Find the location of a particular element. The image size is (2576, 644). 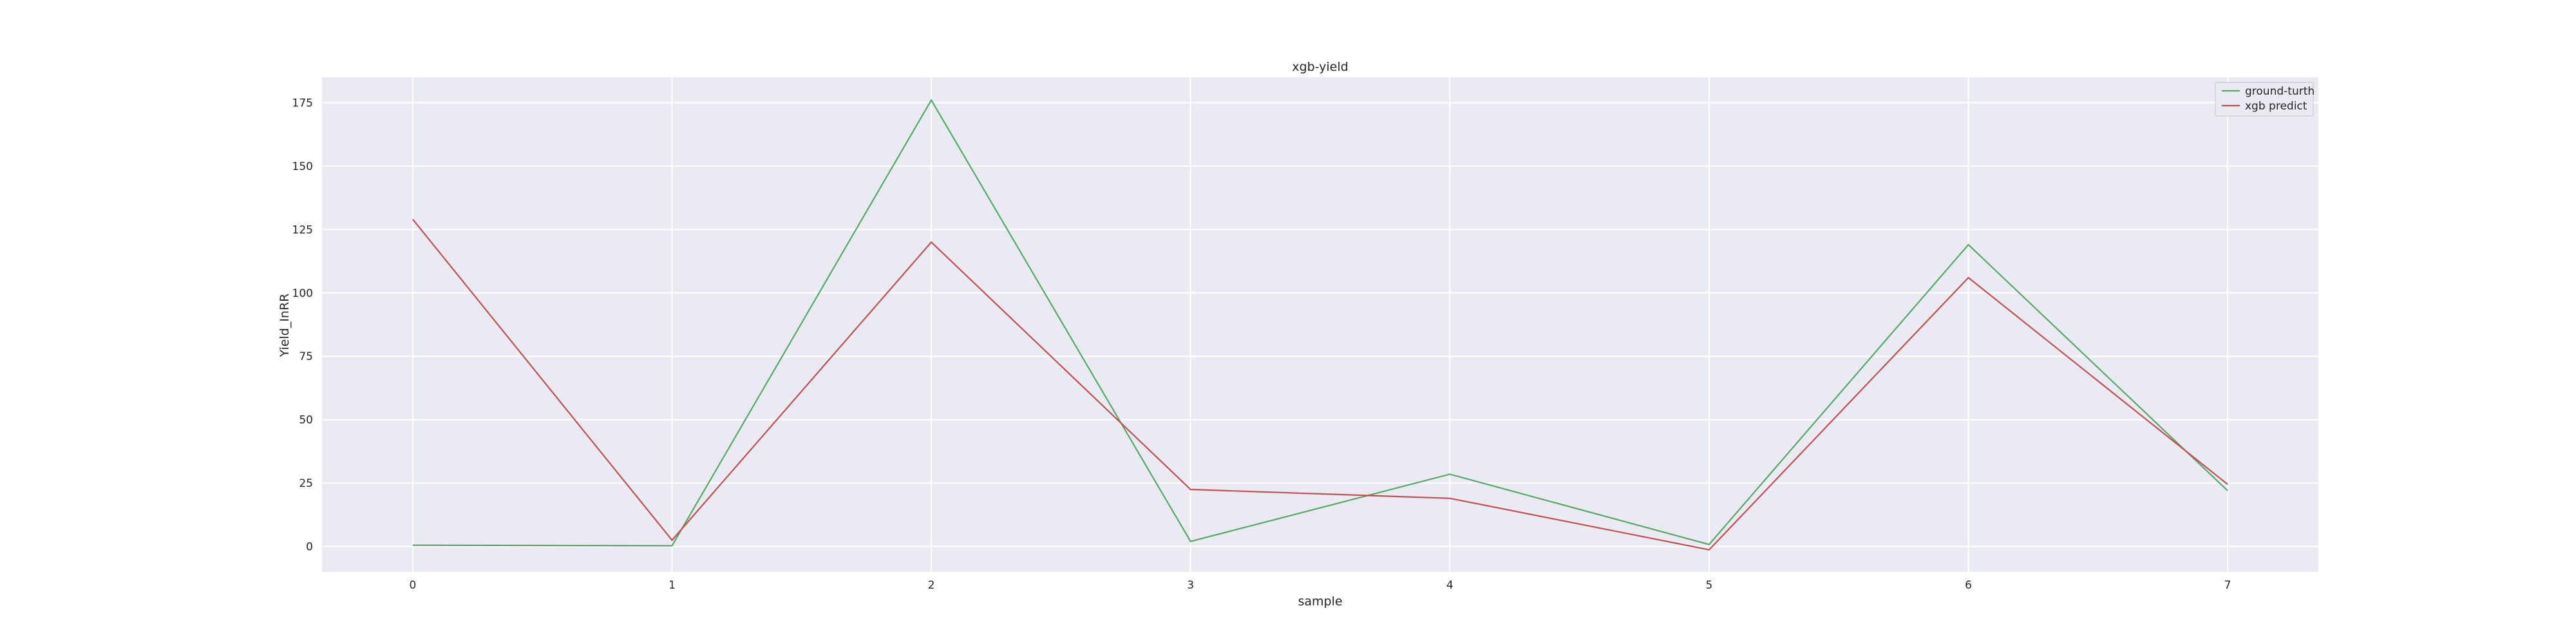

x-tick-labels: 0 1 2 3 4 5 6 7 is located at coordinates (1320, 586).